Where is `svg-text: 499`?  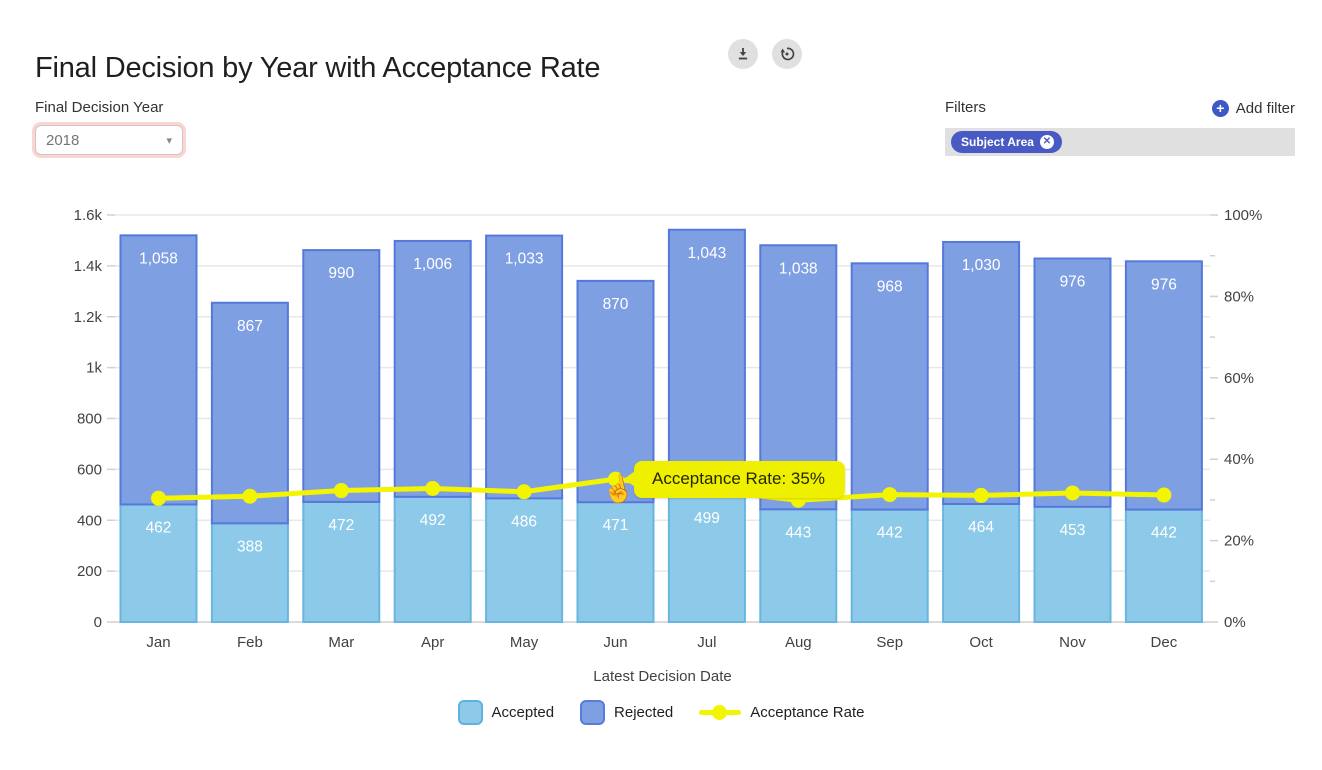
svg-text: 499 is located at coordinates (707, 518).